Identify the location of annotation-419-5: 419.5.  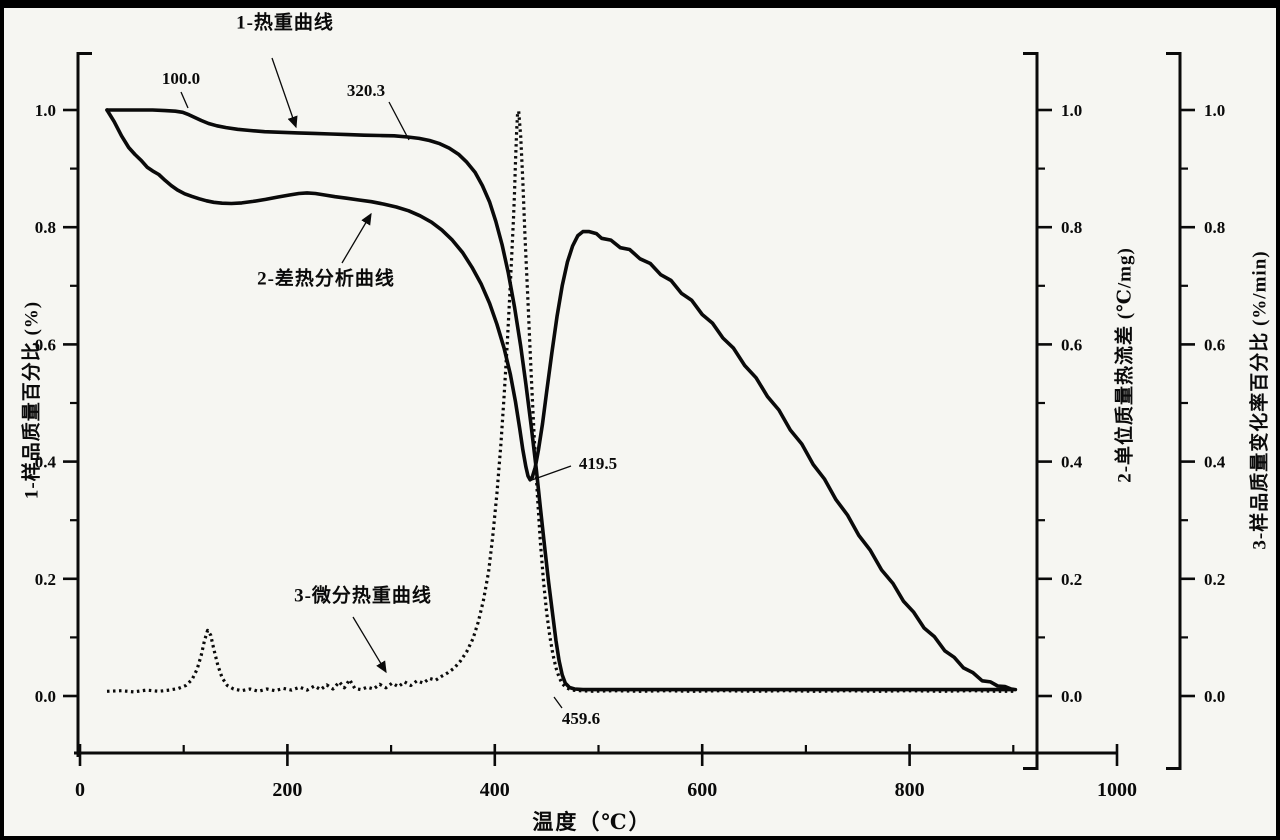
(598, 463).